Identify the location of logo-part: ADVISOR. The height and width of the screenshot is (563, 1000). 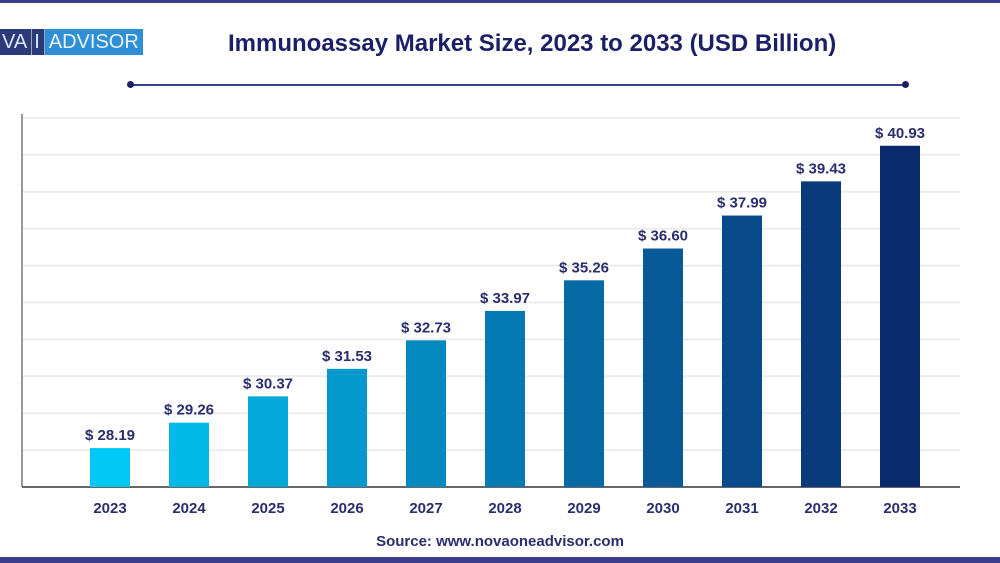
(93, 42).